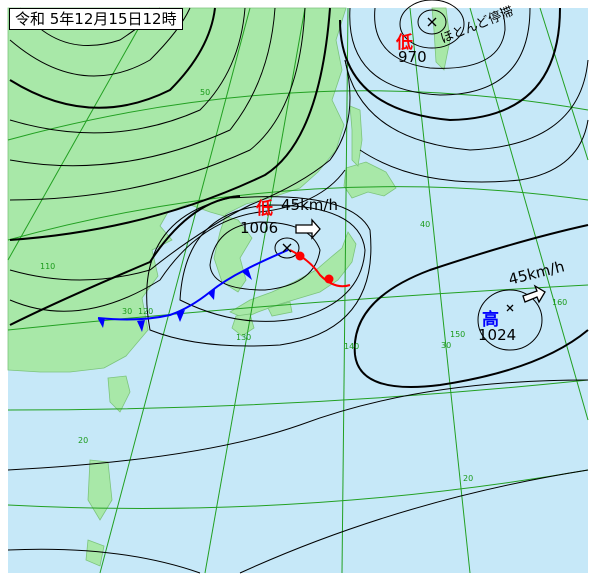 This screenshot has width=600, height=581. What do you see at coordinates (425, 224) in the screenshot?
I see `lat-label: 40` at bounding box center [425, 224].